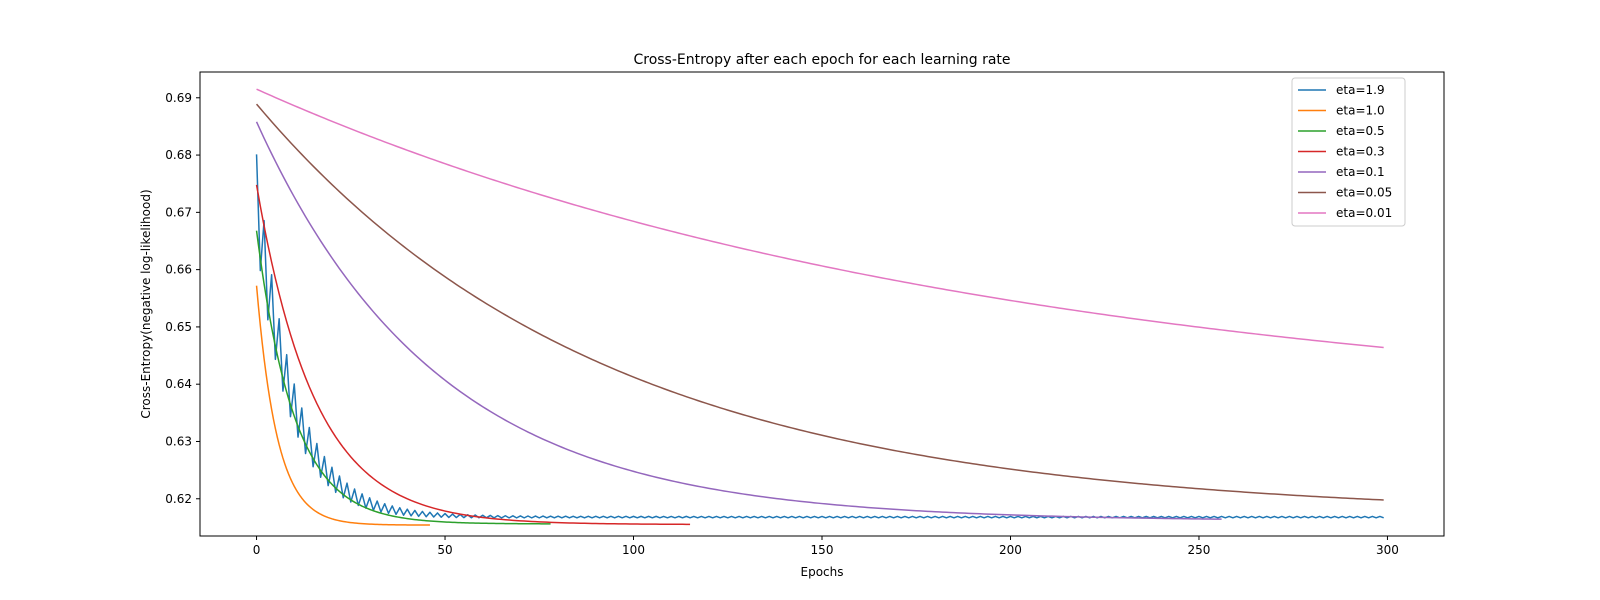 The height and width of the screenshot is (600, 1600). I want to click on y-tick-label: 0.67, so click(178, 212).